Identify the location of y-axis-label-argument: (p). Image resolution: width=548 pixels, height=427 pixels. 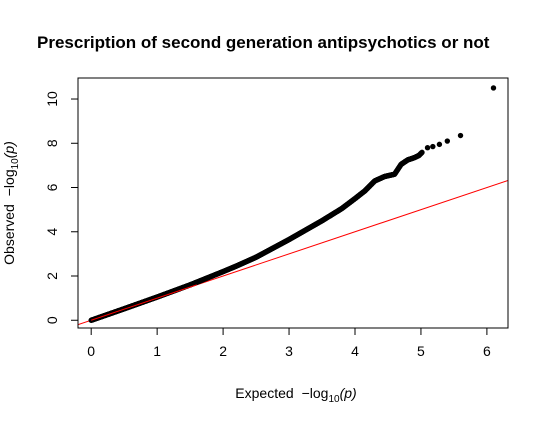
(9, 149).